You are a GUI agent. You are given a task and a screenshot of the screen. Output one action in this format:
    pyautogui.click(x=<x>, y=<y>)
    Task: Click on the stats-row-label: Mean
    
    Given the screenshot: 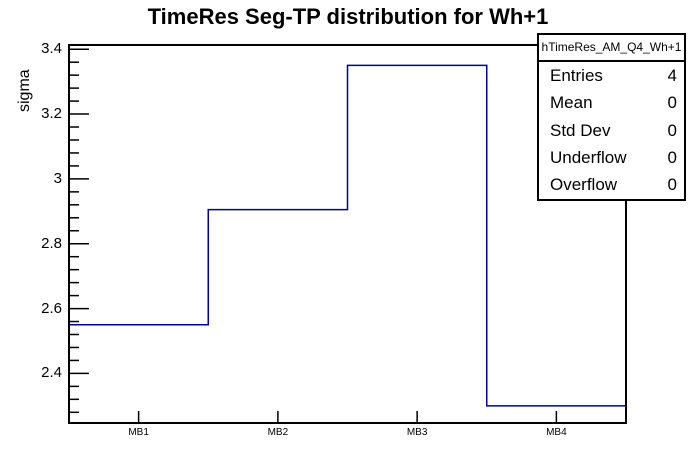 What is the action you would take?
    pyautogui.click(x=571, y=103)
    